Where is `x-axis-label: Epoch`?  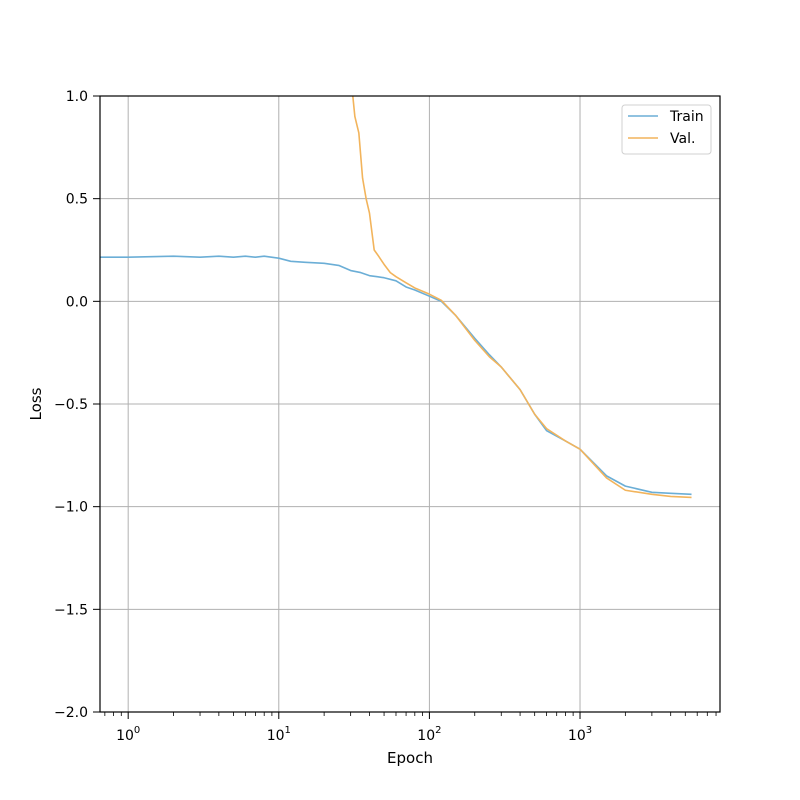 x-axis-label: Epoch is located at coordinates (410, 758).